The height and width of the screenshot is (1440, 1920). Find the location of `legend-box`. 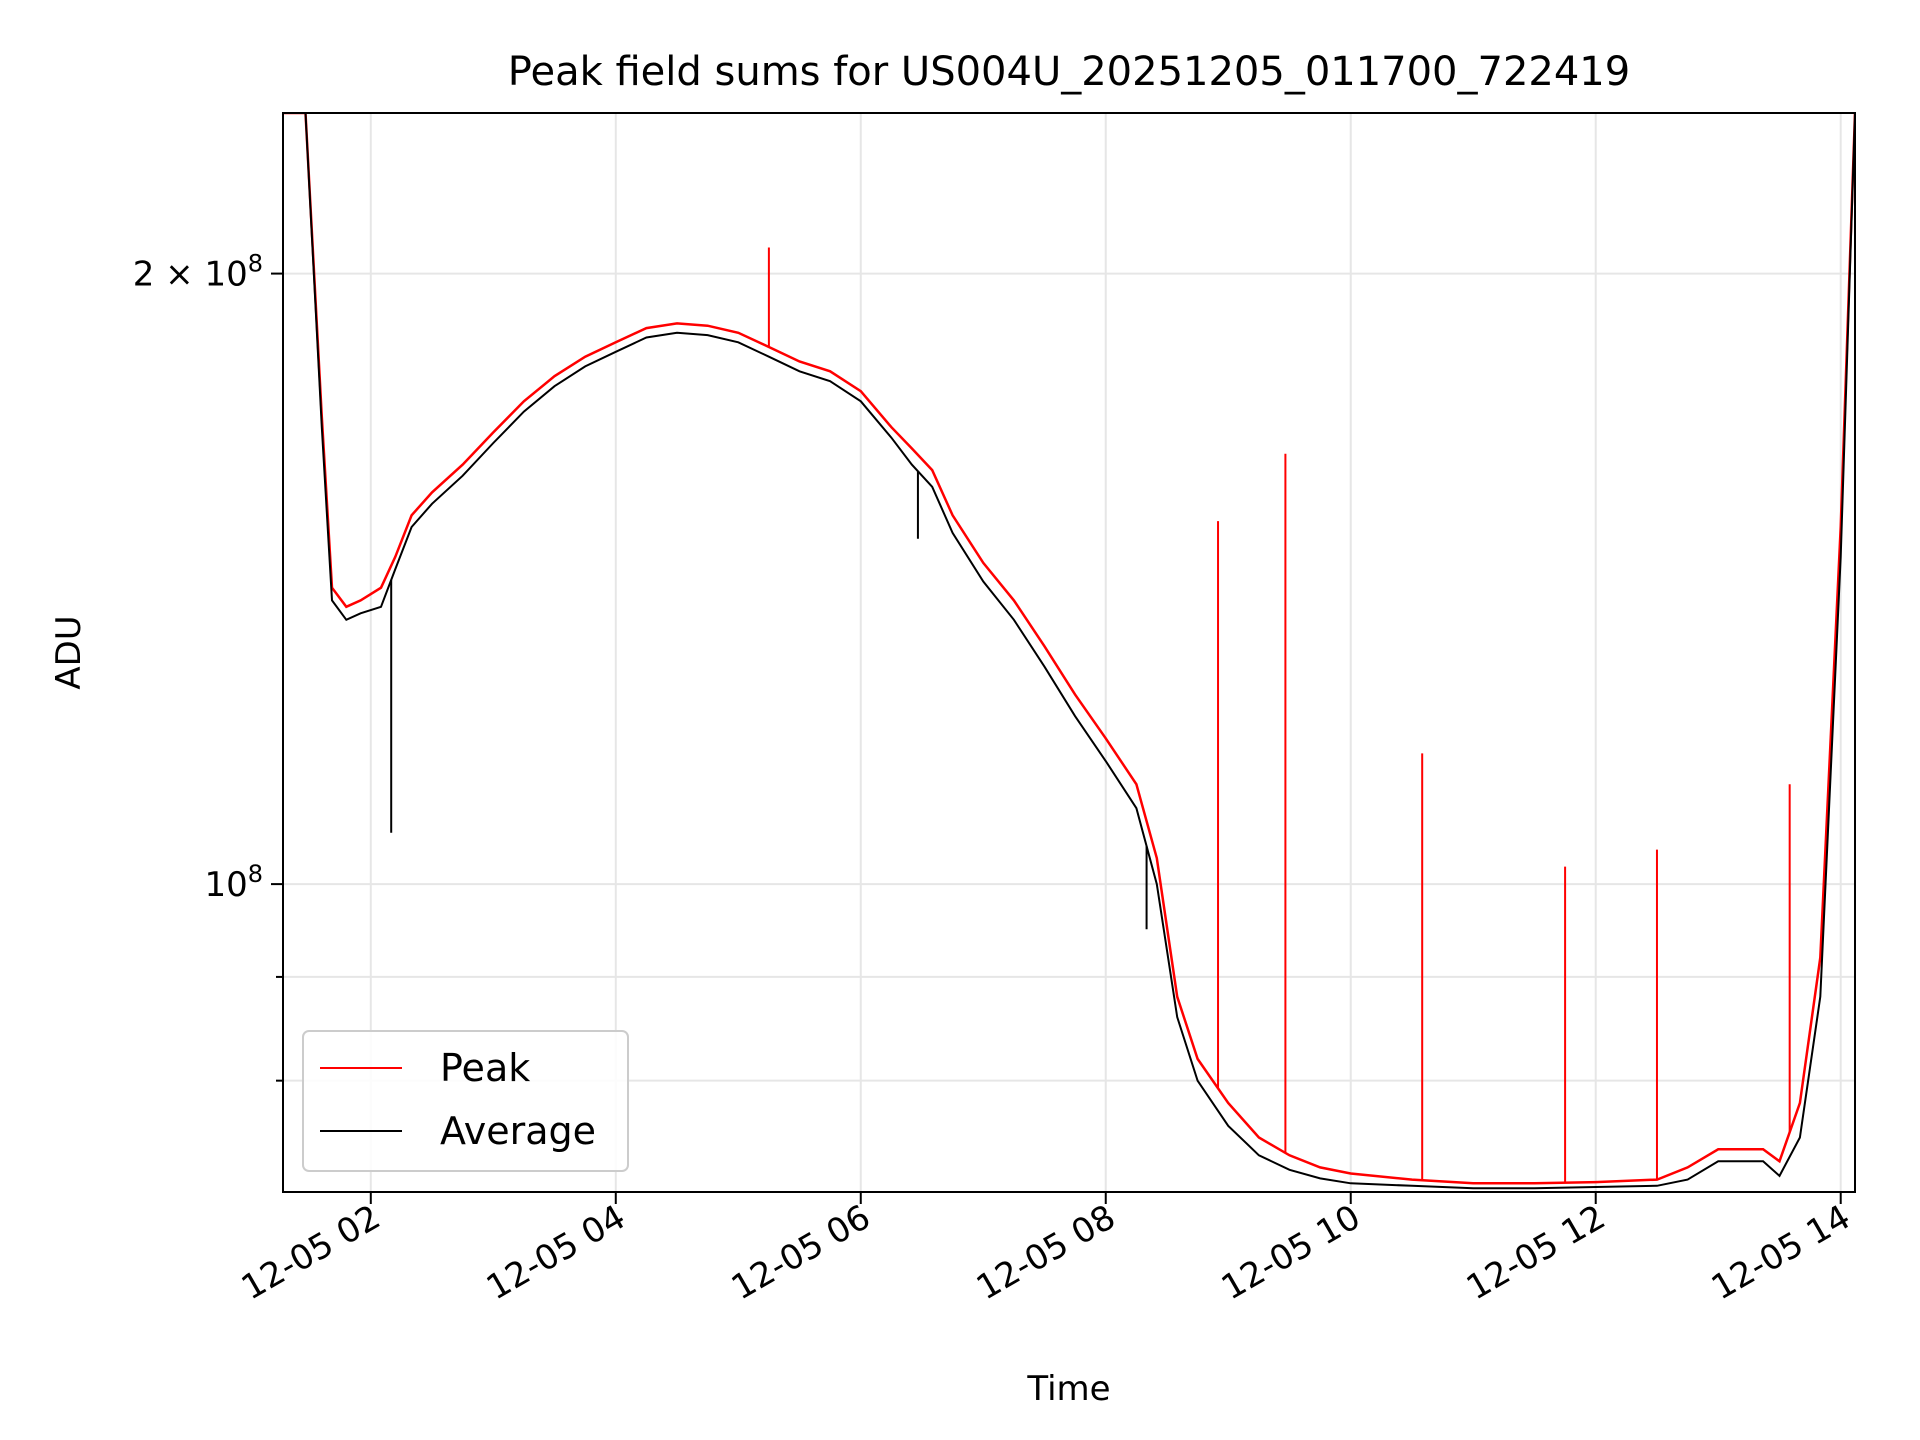

legend-box is located at coordinates (465, 1101).